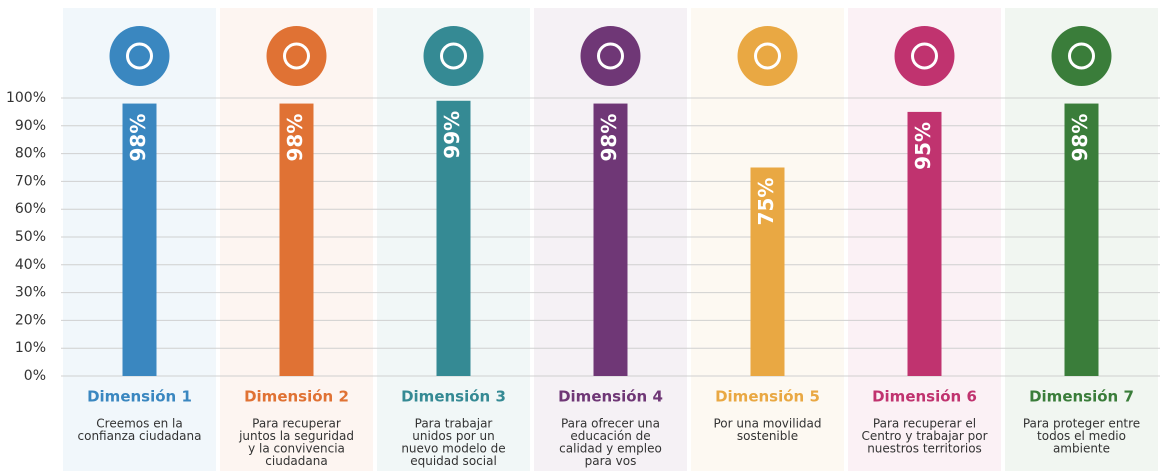  I want to click on y-tick-label: 100%, so click(26, 98).